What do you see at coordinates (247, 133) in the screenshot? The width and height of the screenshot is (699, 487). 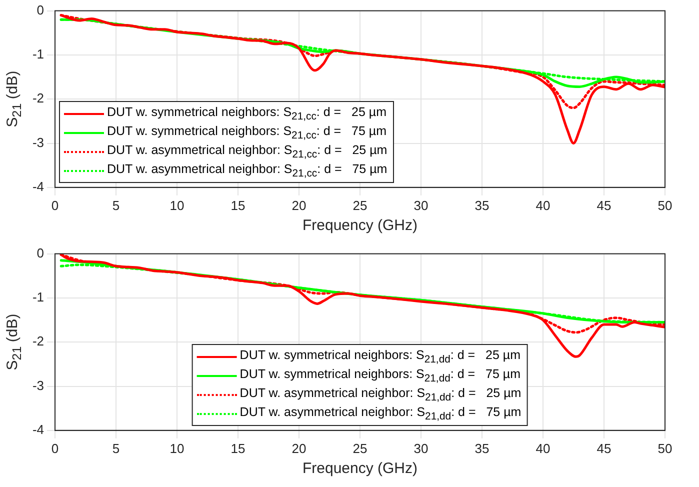 I see `legend-label: DUT w. symmetrical neighbors: S$_{21,cc}$: d = 75 µm` at bounding box center [247, 133].